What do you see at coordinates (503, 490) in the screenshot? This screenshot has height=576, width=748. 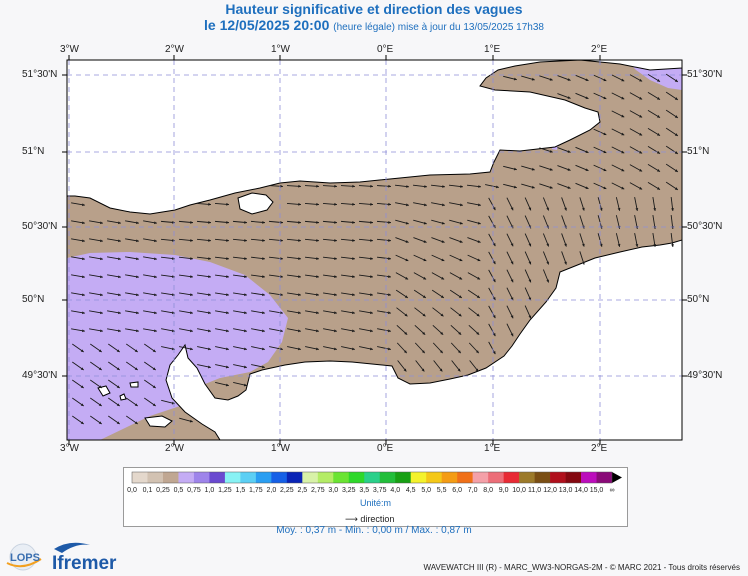 I see `legend-label: 9,0` at bounding box center [503, 490].